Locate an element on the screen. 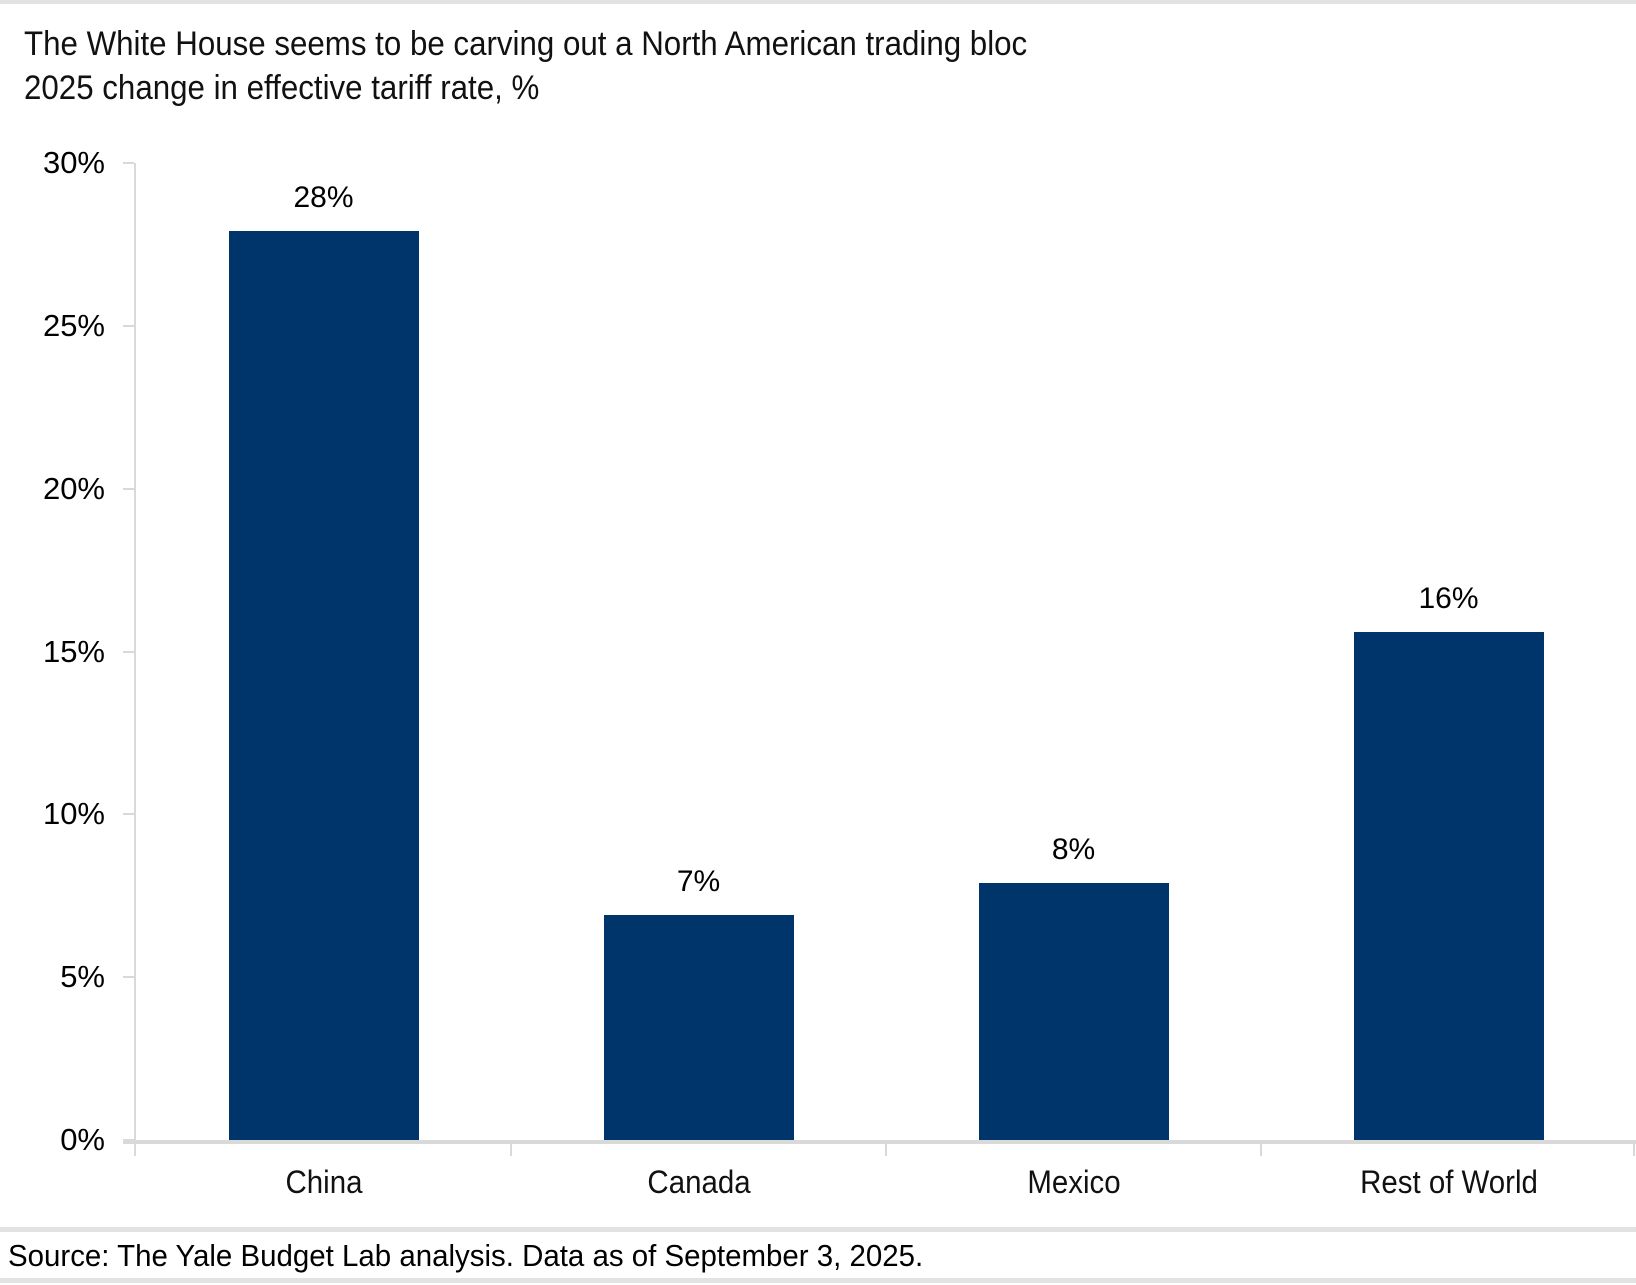 This screenshot has width=1636, height=1285. top-divider is located at coordinates (818, 2).